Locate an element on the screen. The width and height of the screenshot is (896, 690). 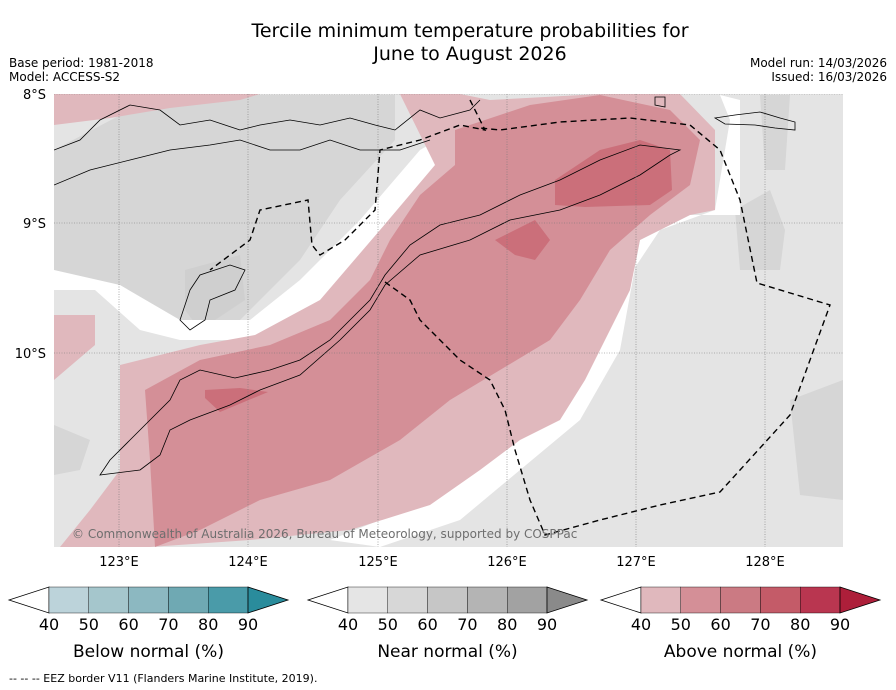
colorbar-near: 40 50 60 70 80 90 Near normal (%) is located at coordinates (447, 624).